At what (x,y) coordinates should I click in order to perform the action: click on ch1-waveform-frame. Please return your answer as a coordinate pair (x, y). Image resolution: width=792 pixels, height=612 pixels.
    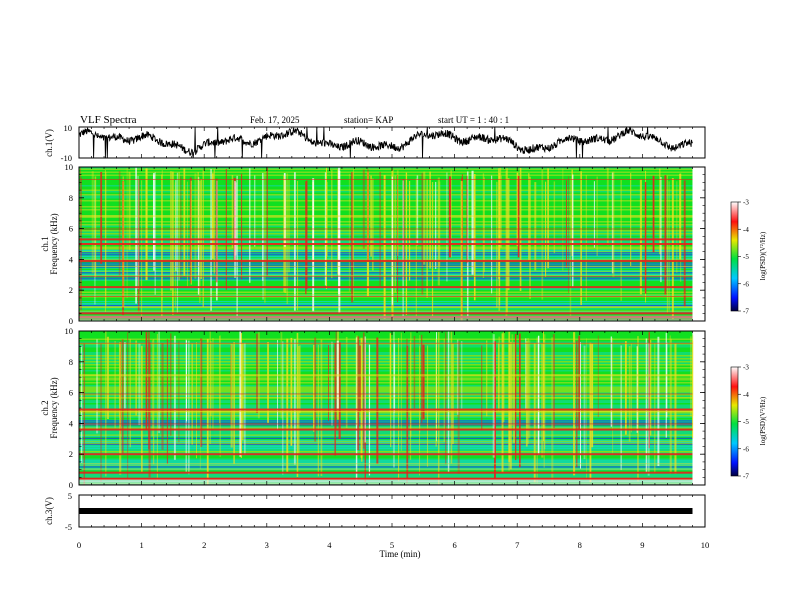
    Looking at the image, I should click on (392, 142).